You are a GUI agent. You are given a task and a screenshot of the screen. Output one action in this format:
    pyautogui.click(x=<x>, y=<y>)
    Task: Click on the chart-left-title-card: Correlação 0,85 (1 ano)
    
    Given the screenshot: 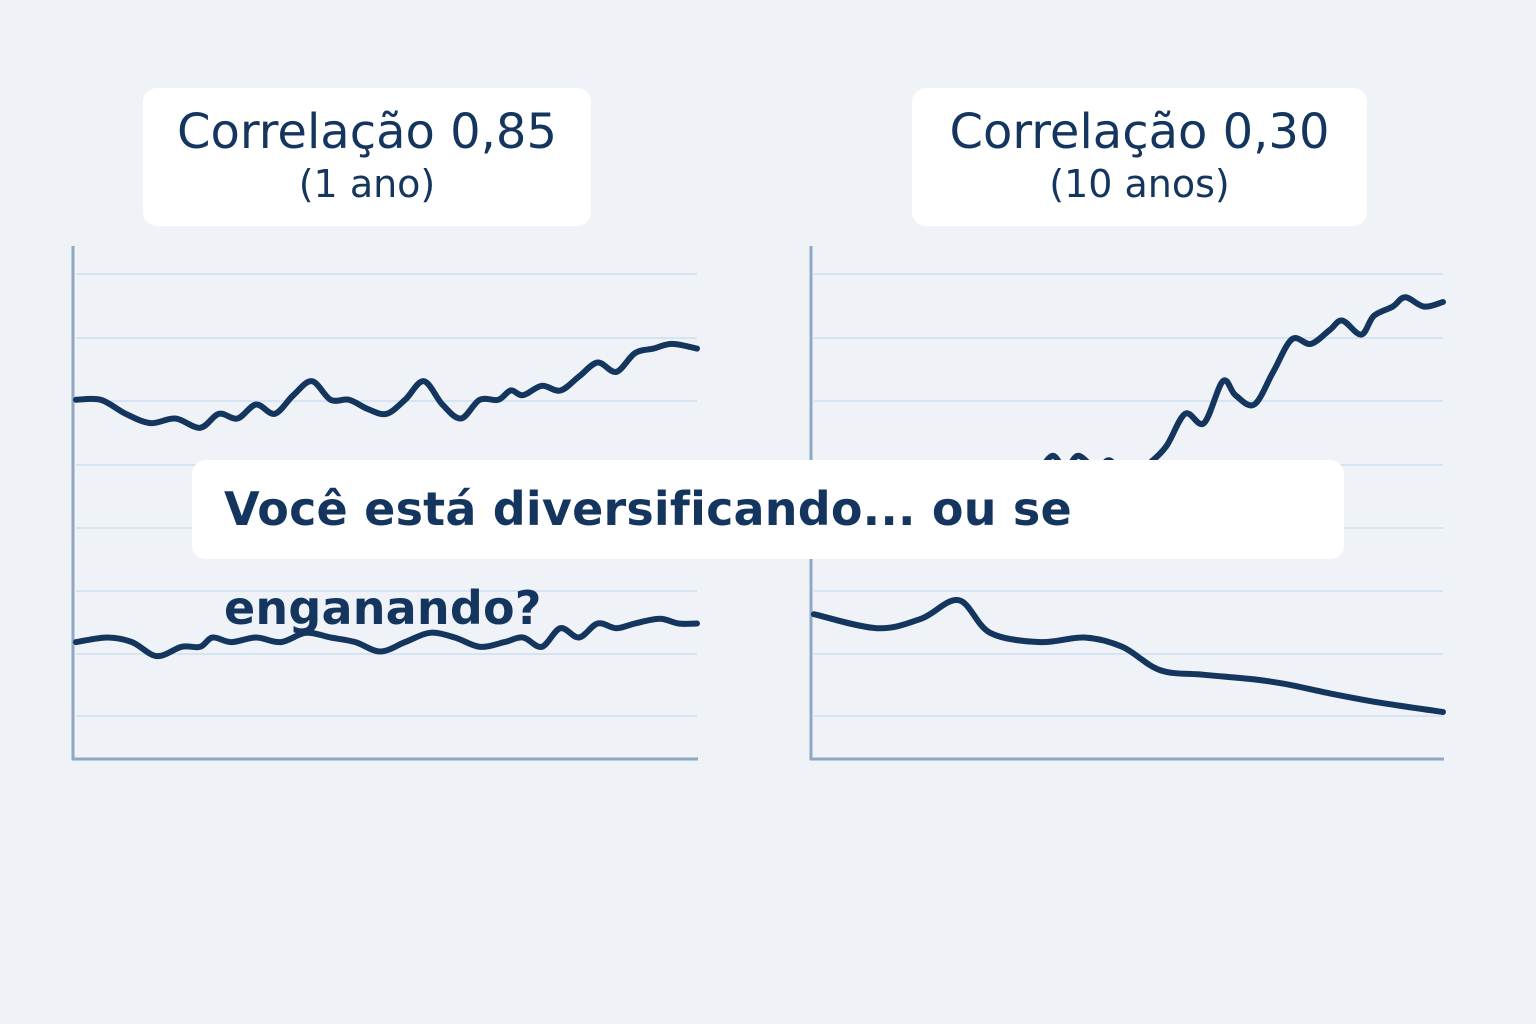 What is the action you would take?
    pyautogui.click(x=367, y=157)
    